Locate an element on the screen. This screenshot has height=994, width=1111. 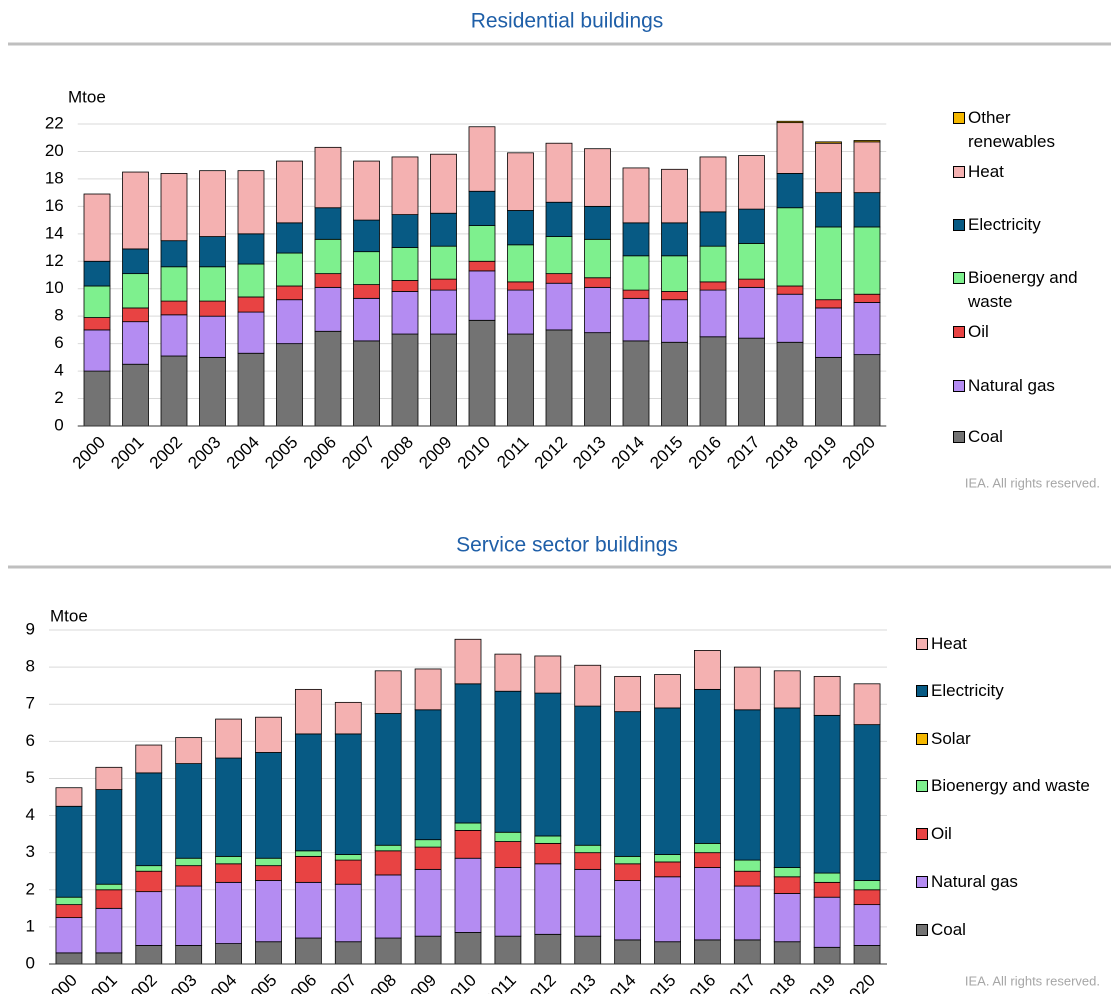
x-tick-label: 2019 is located at coordinates (819, 982).